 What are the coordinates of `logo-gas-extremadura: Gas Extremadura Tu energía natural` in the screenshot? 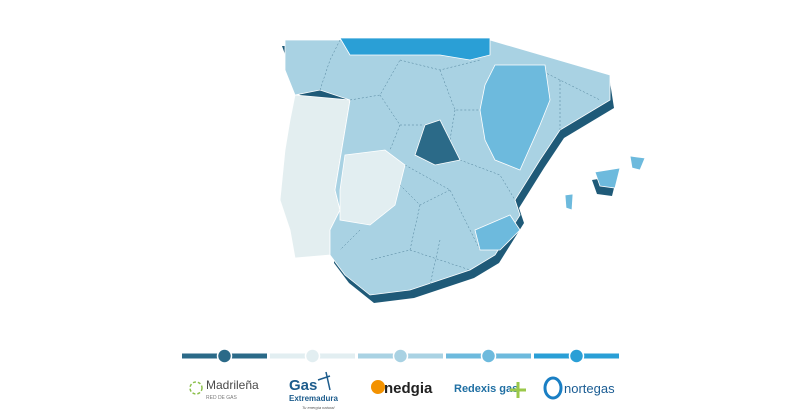 It's located at (313, 390).